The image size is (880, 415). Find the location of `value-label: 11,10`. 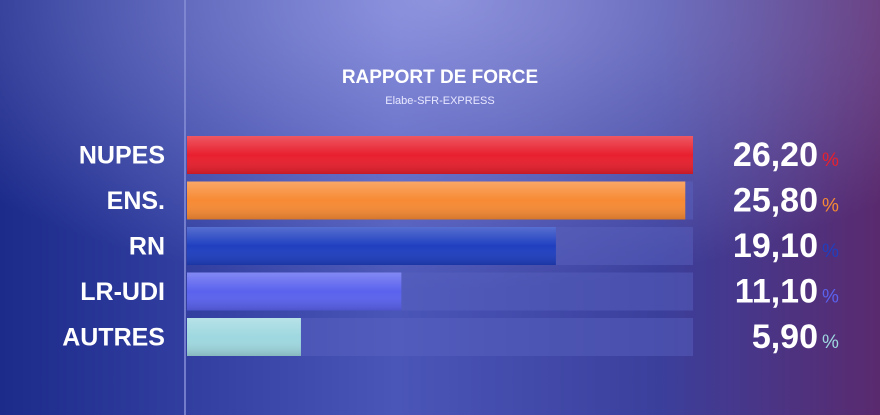

value-label: 11,10 is located at coordinates (776, 291).